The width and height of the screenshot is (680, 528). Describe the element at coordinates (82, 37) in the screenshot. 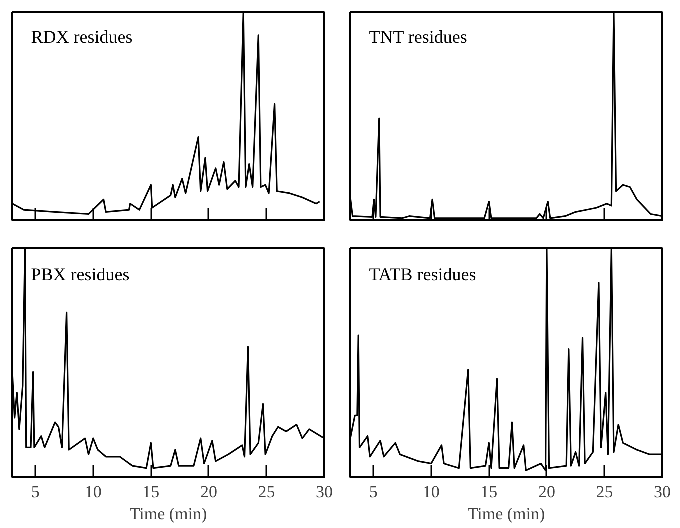

I see `text: RDX residues` at that location.